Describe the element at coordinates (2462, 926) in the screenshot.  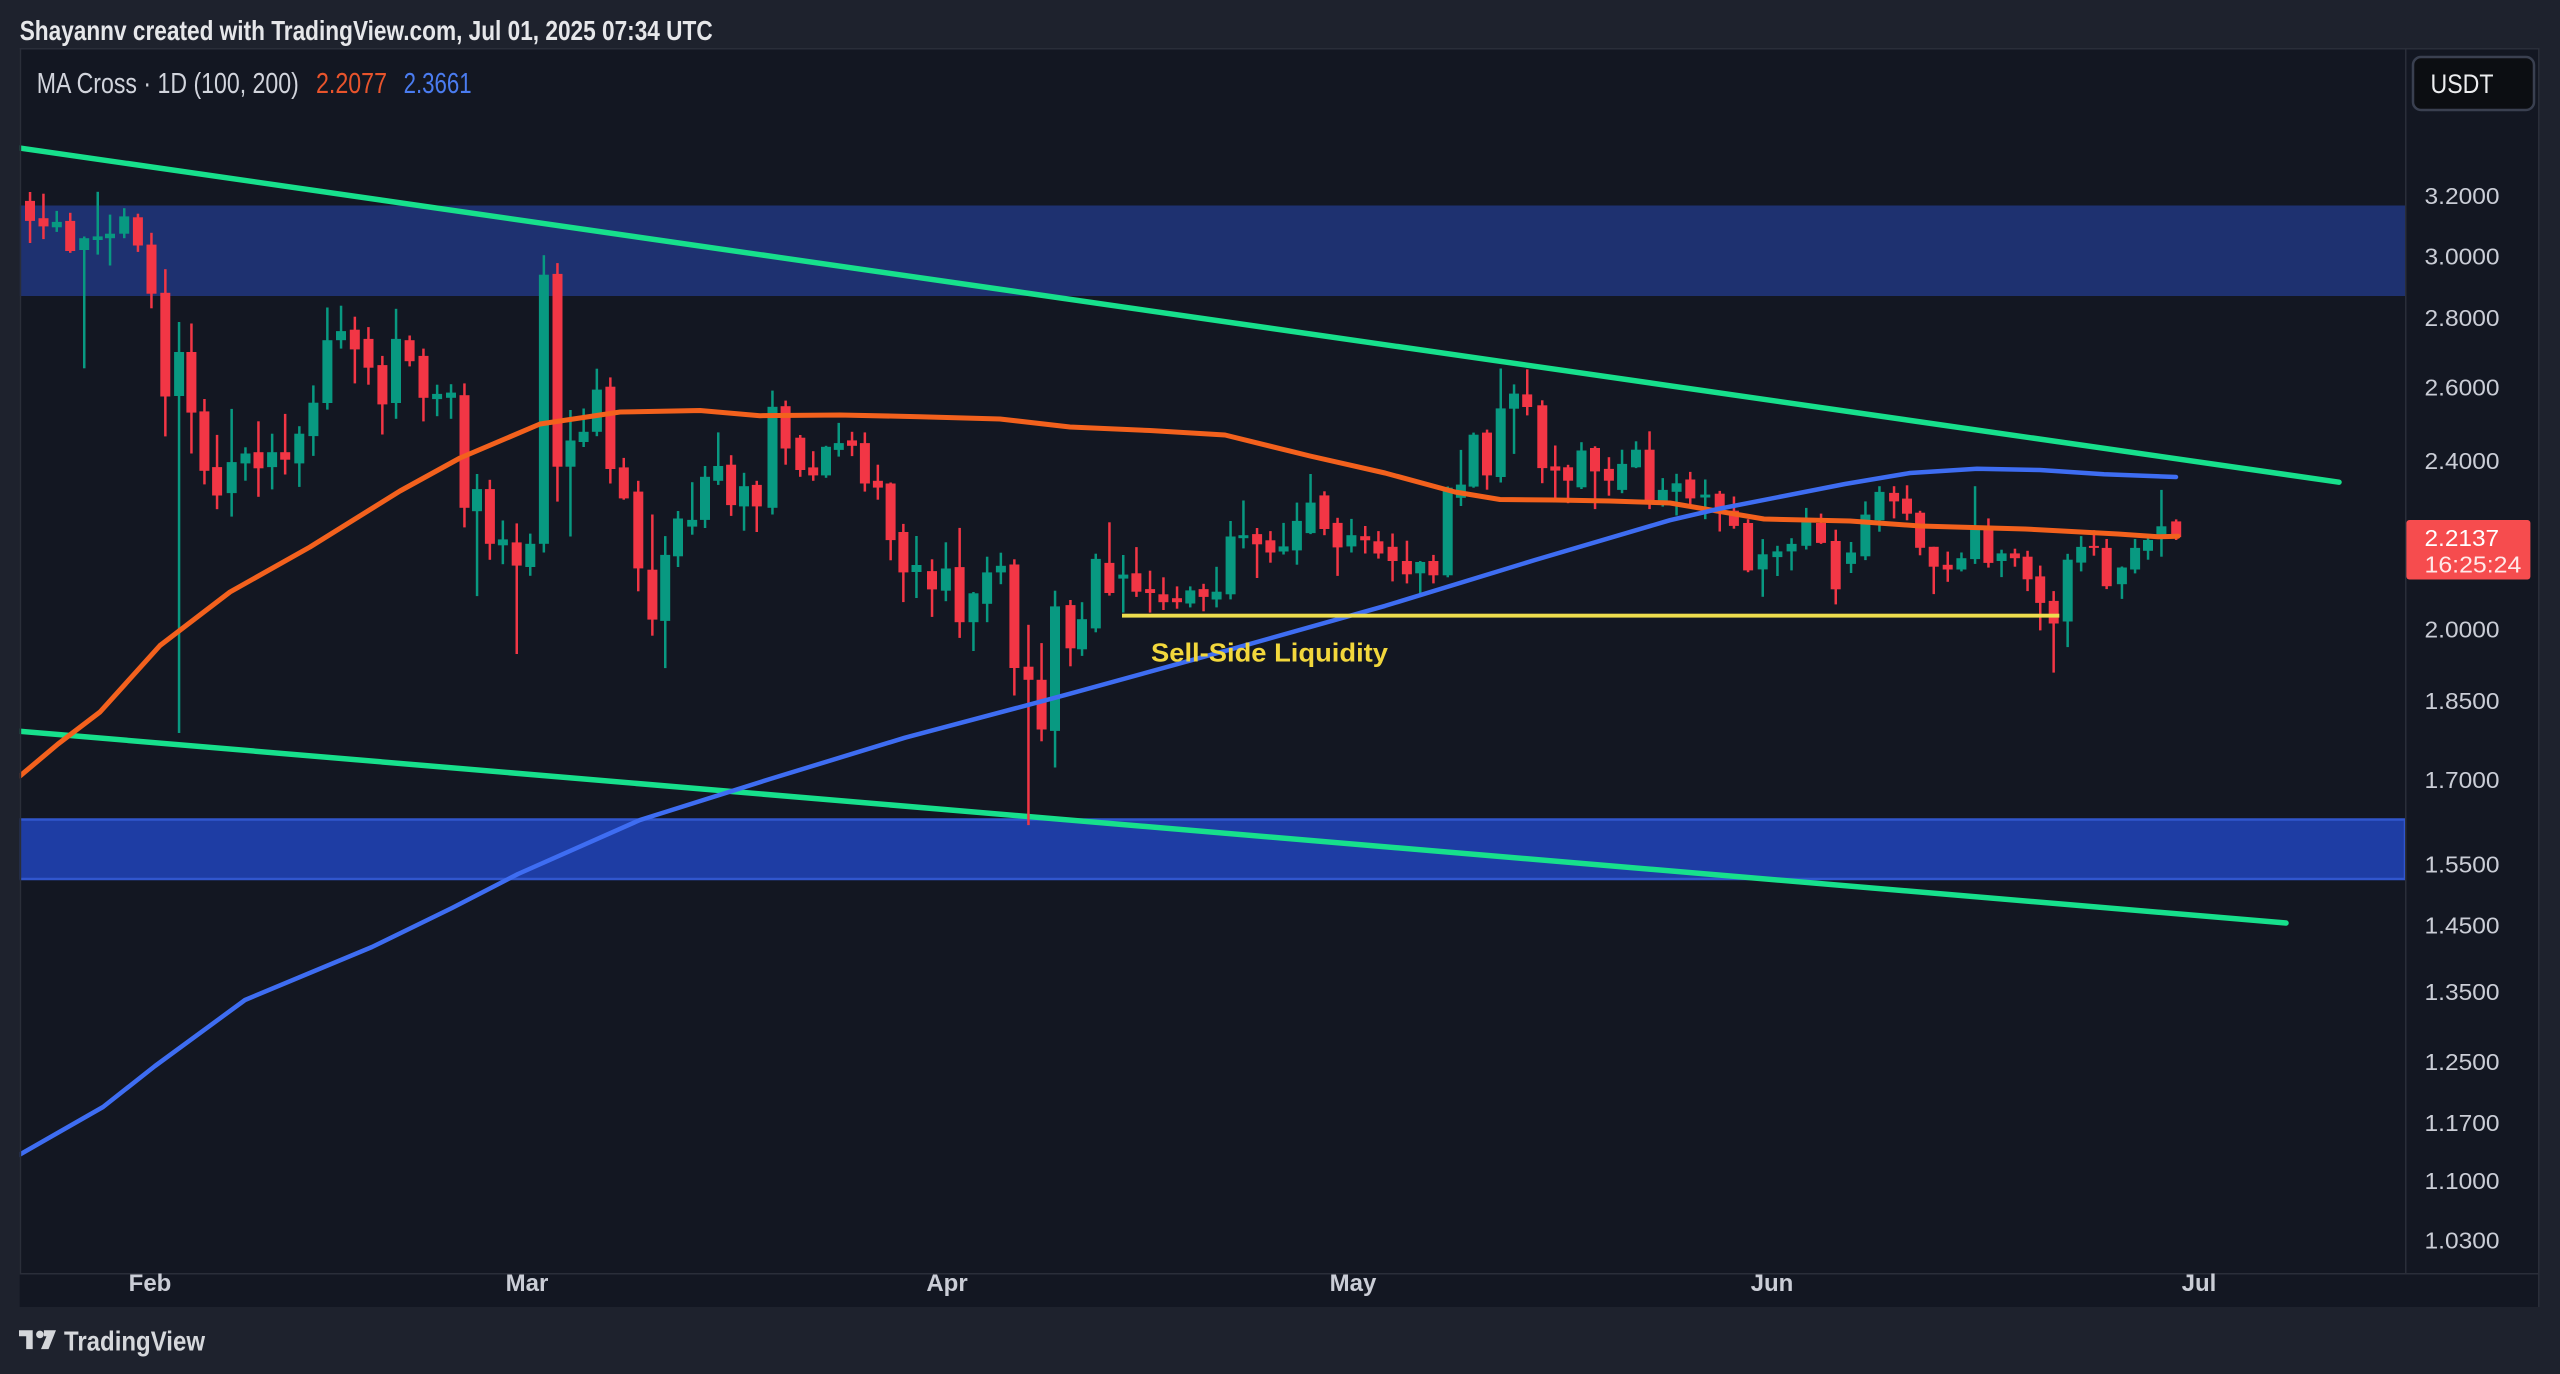
I see `svg-text: 1.4500` at that location.